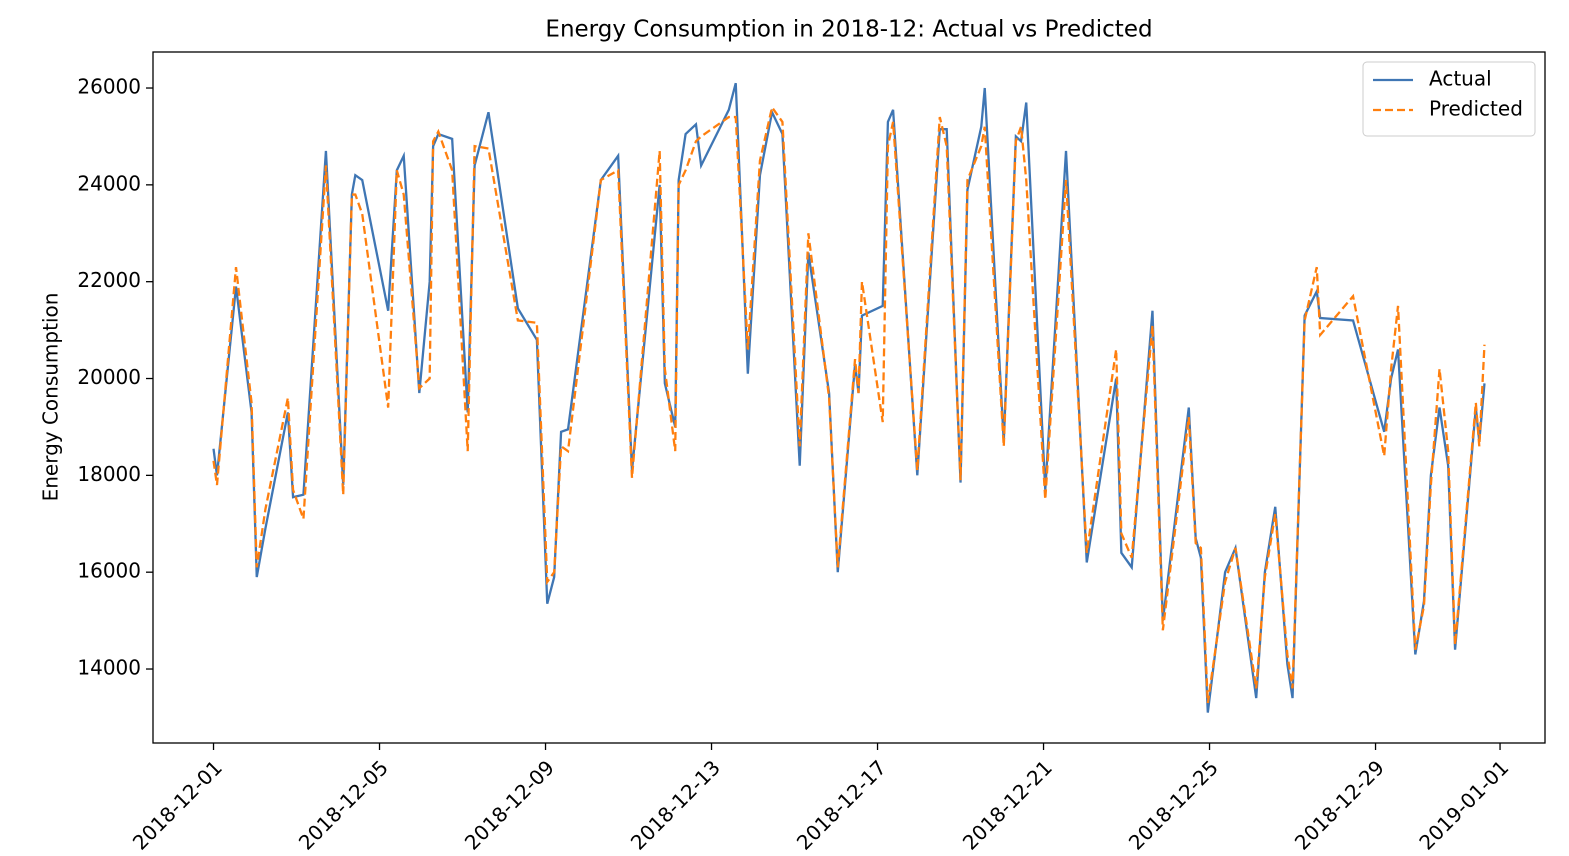 This screenshot has width=1569, height=856. Describe the element at coordinates (109, 377) in the screenshot. I see `y-tick-label: 20000` at that location.